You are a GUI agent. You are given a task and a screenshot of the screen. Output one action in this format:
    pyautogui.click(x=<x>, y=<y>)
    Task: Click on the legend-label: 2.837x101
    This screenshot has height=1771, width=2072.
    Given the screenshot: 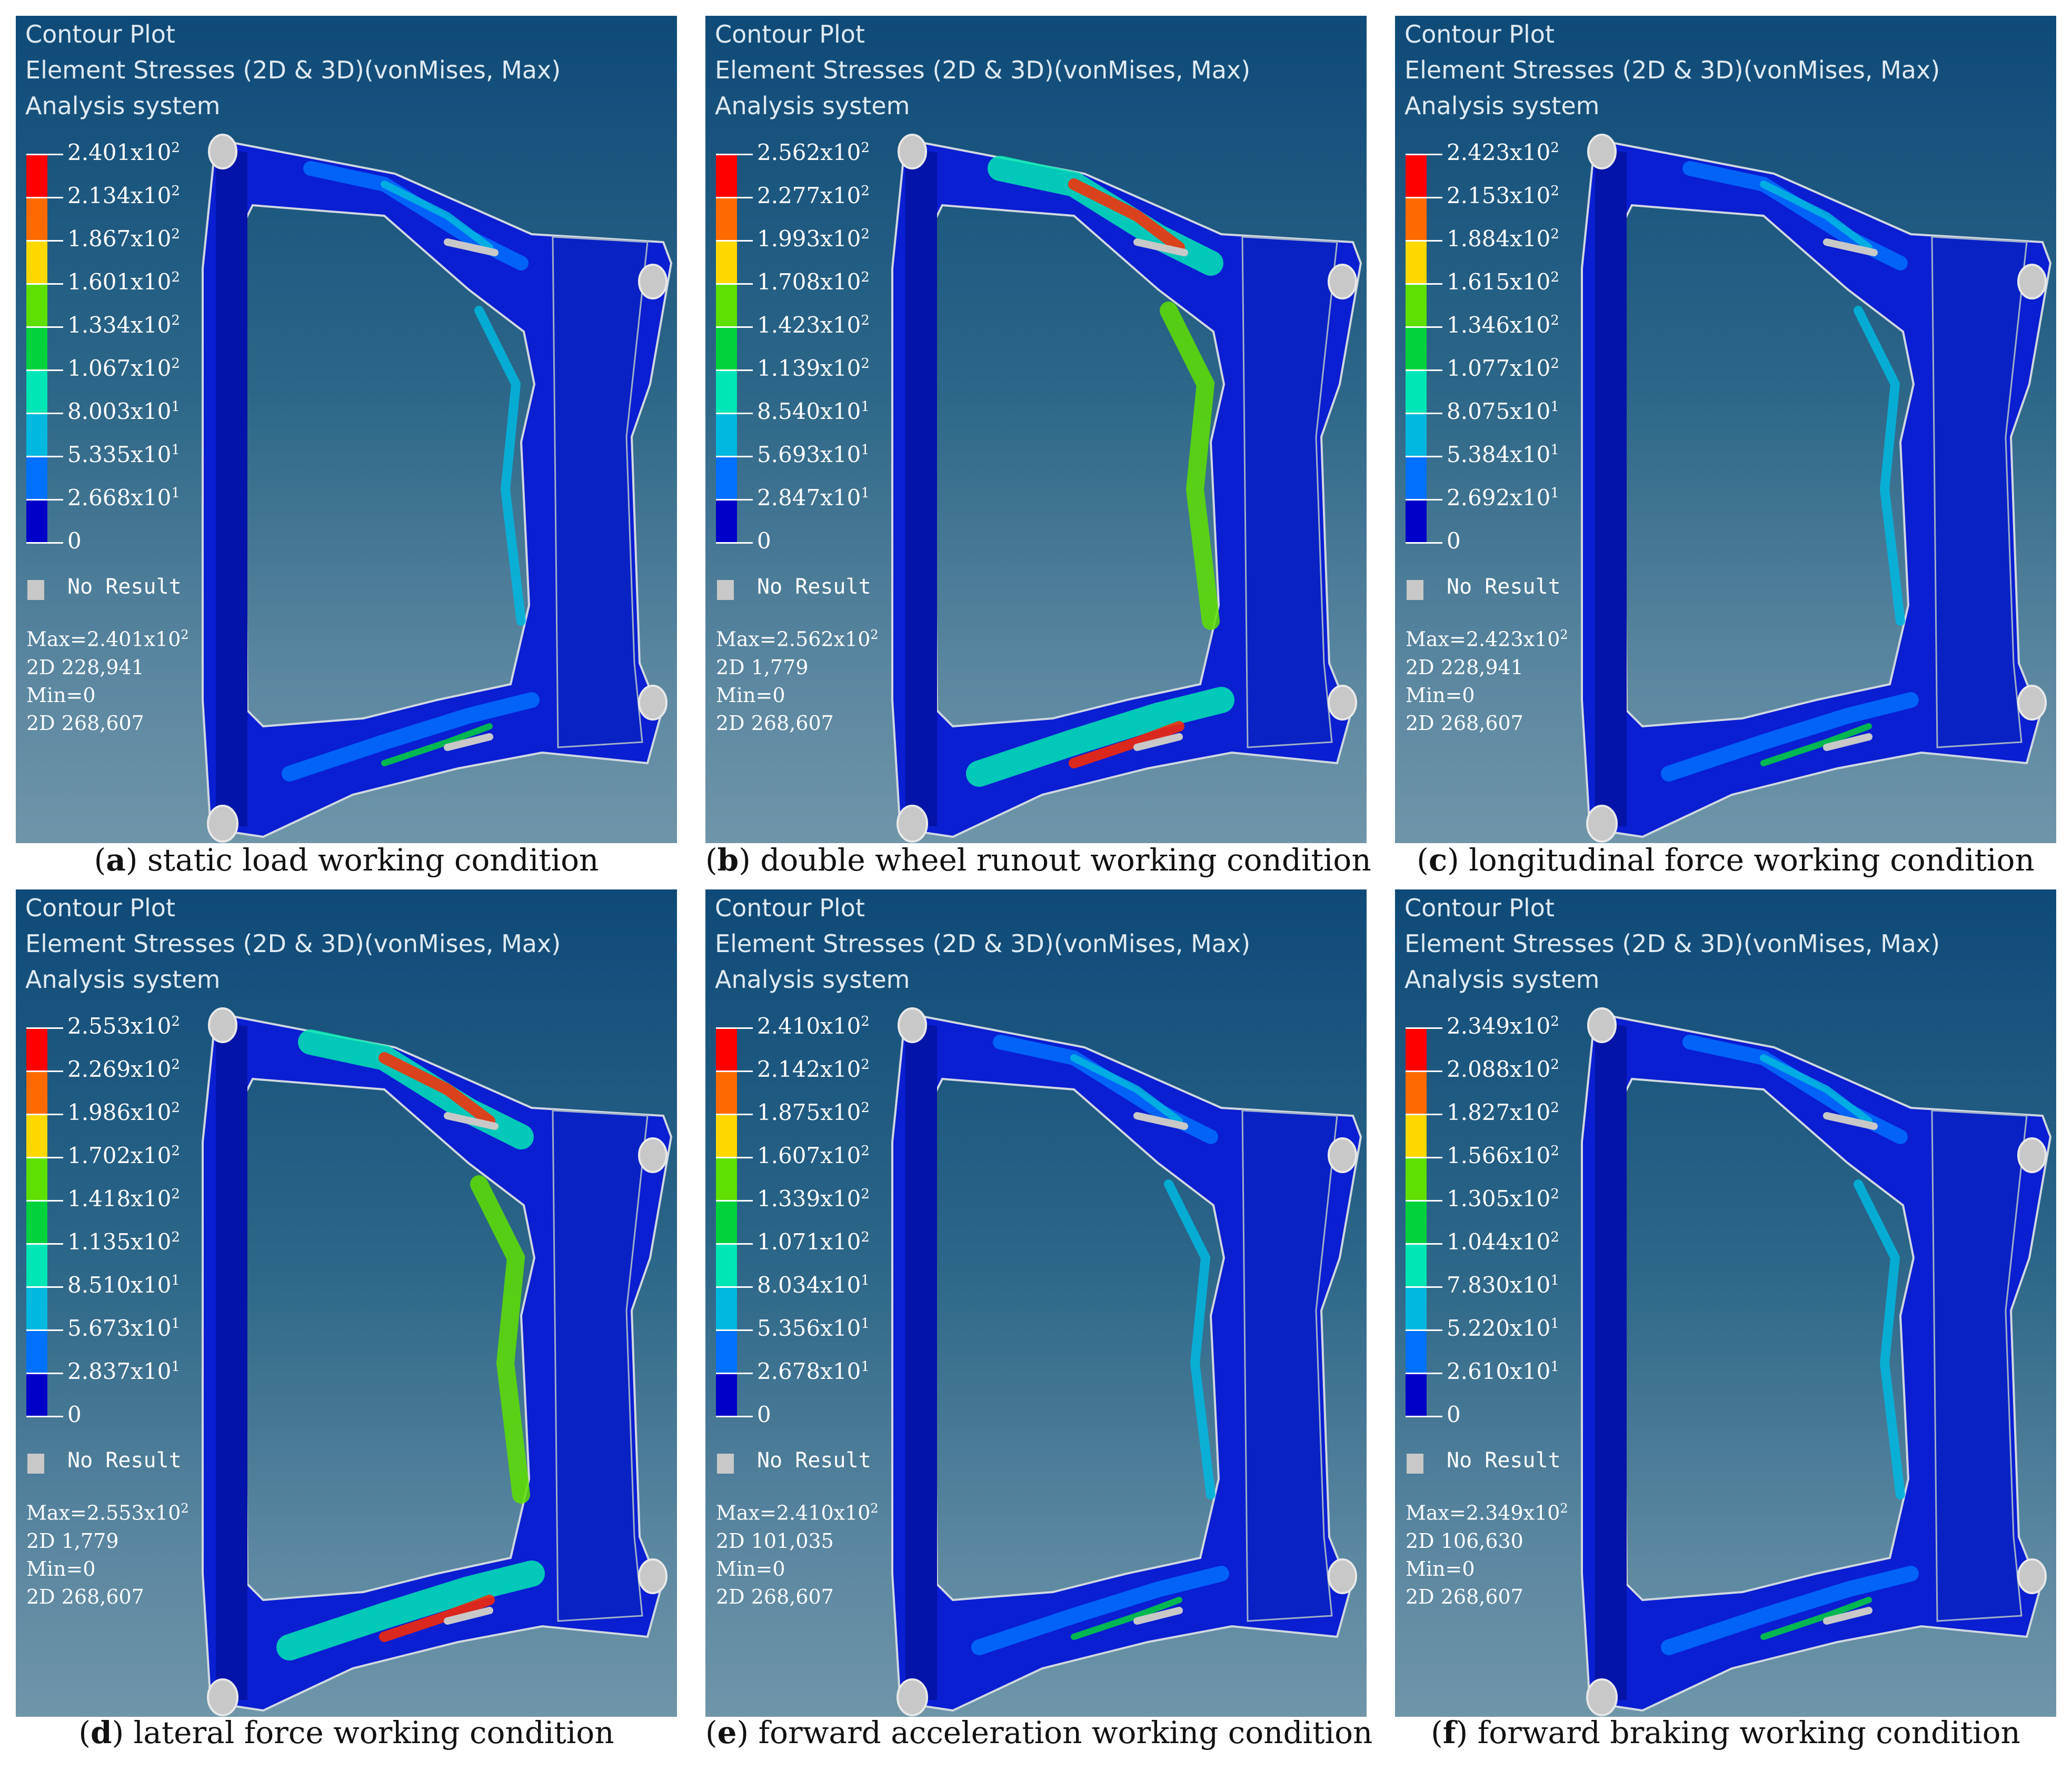 What is the action you would take?
    pyautogui.click(x=123, y=1371)
    